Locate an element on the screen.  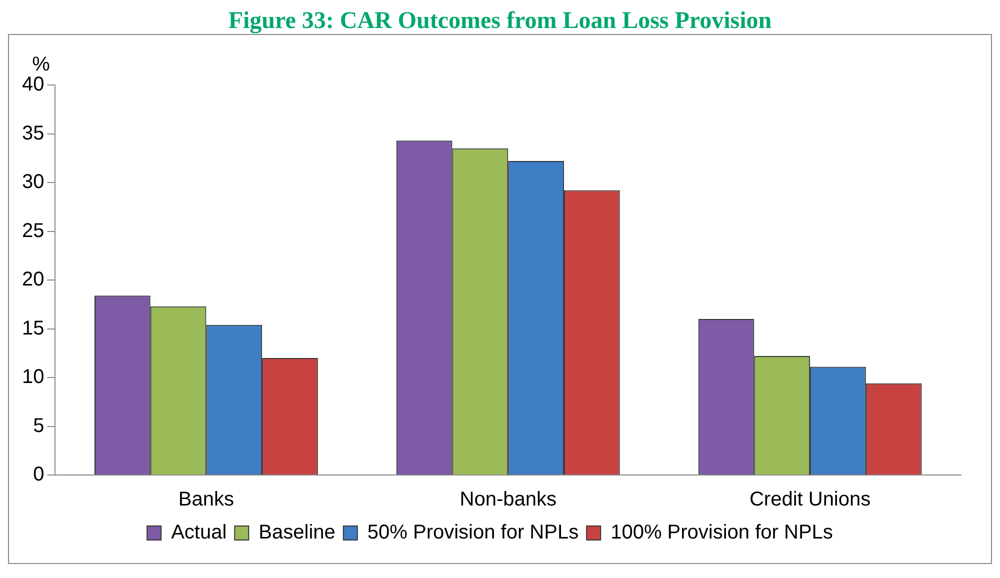
y-tick-label: 30 is located at coordinates (33, 182).